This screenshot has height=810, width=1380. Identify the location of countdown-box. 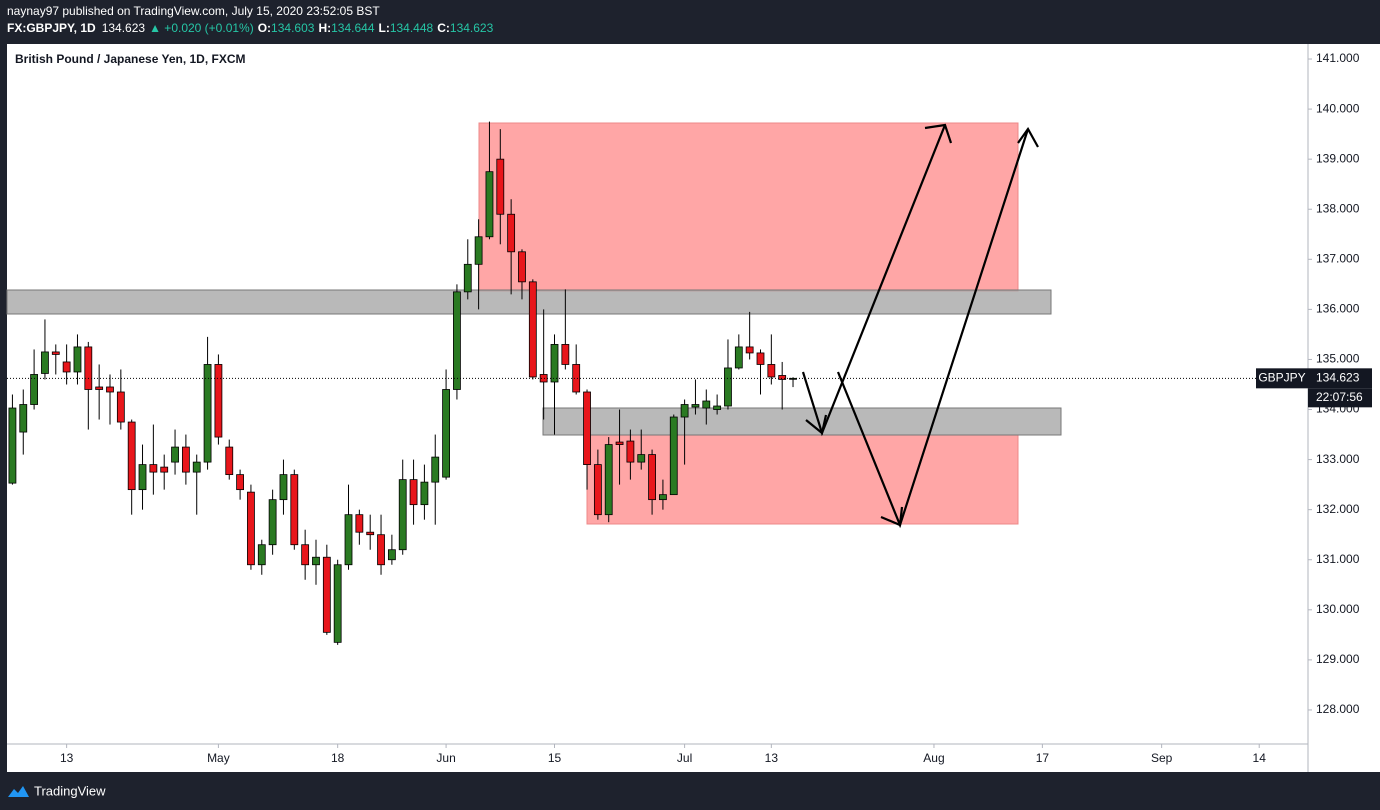
(1340, 398).